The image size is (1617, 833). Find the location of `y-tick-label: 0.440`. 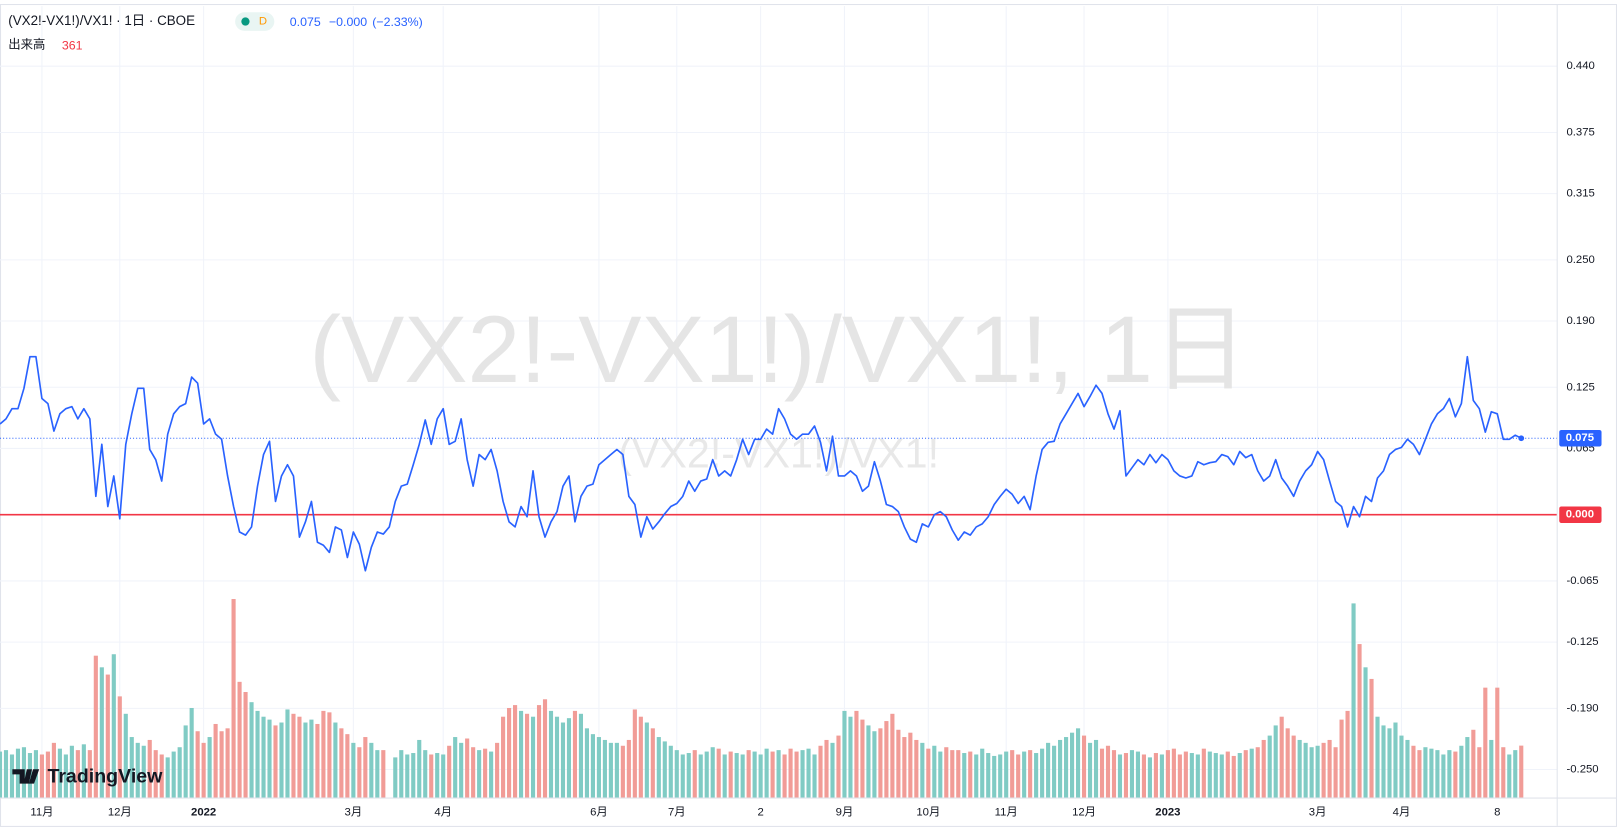

y-tick-label: 0.440 is located at coordinates (1580, 66).